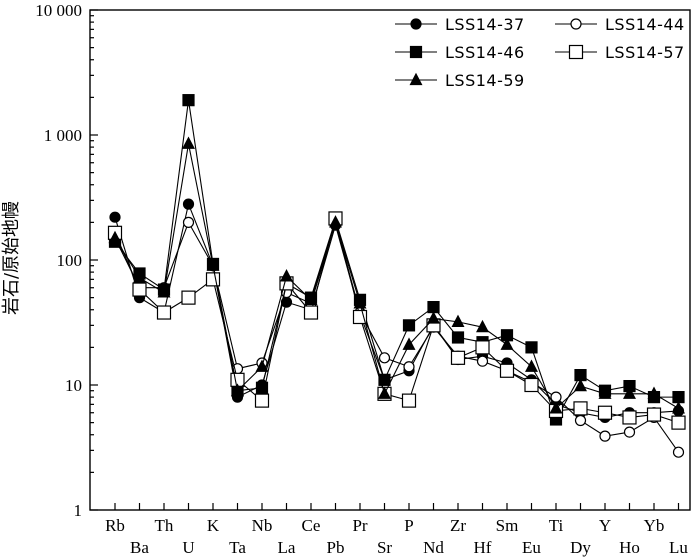 This screenshot has width=700, height=560. Describe the element at coordinates (311, 525) in the screenshot. I see `x-tick-label: Ce` at that location.